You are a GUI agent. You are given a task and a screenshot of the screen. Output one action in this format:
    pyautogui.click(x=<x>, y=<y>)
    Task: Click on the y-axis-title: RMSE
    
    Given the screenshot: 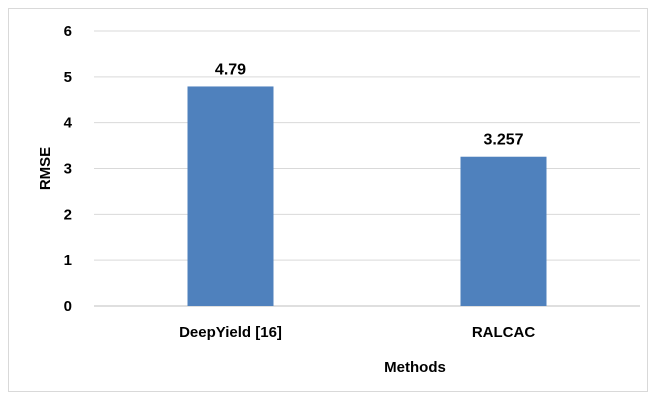 What is the action you would take?
    pyautogui.click(x=45, y=168)
    